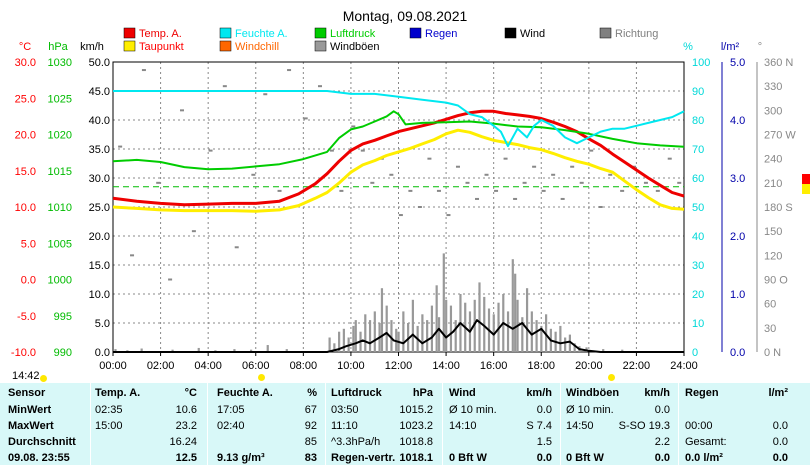 This screenshot has height=467, width=810. I want to click on x-tick-label: 12:00, so click(399, 366).